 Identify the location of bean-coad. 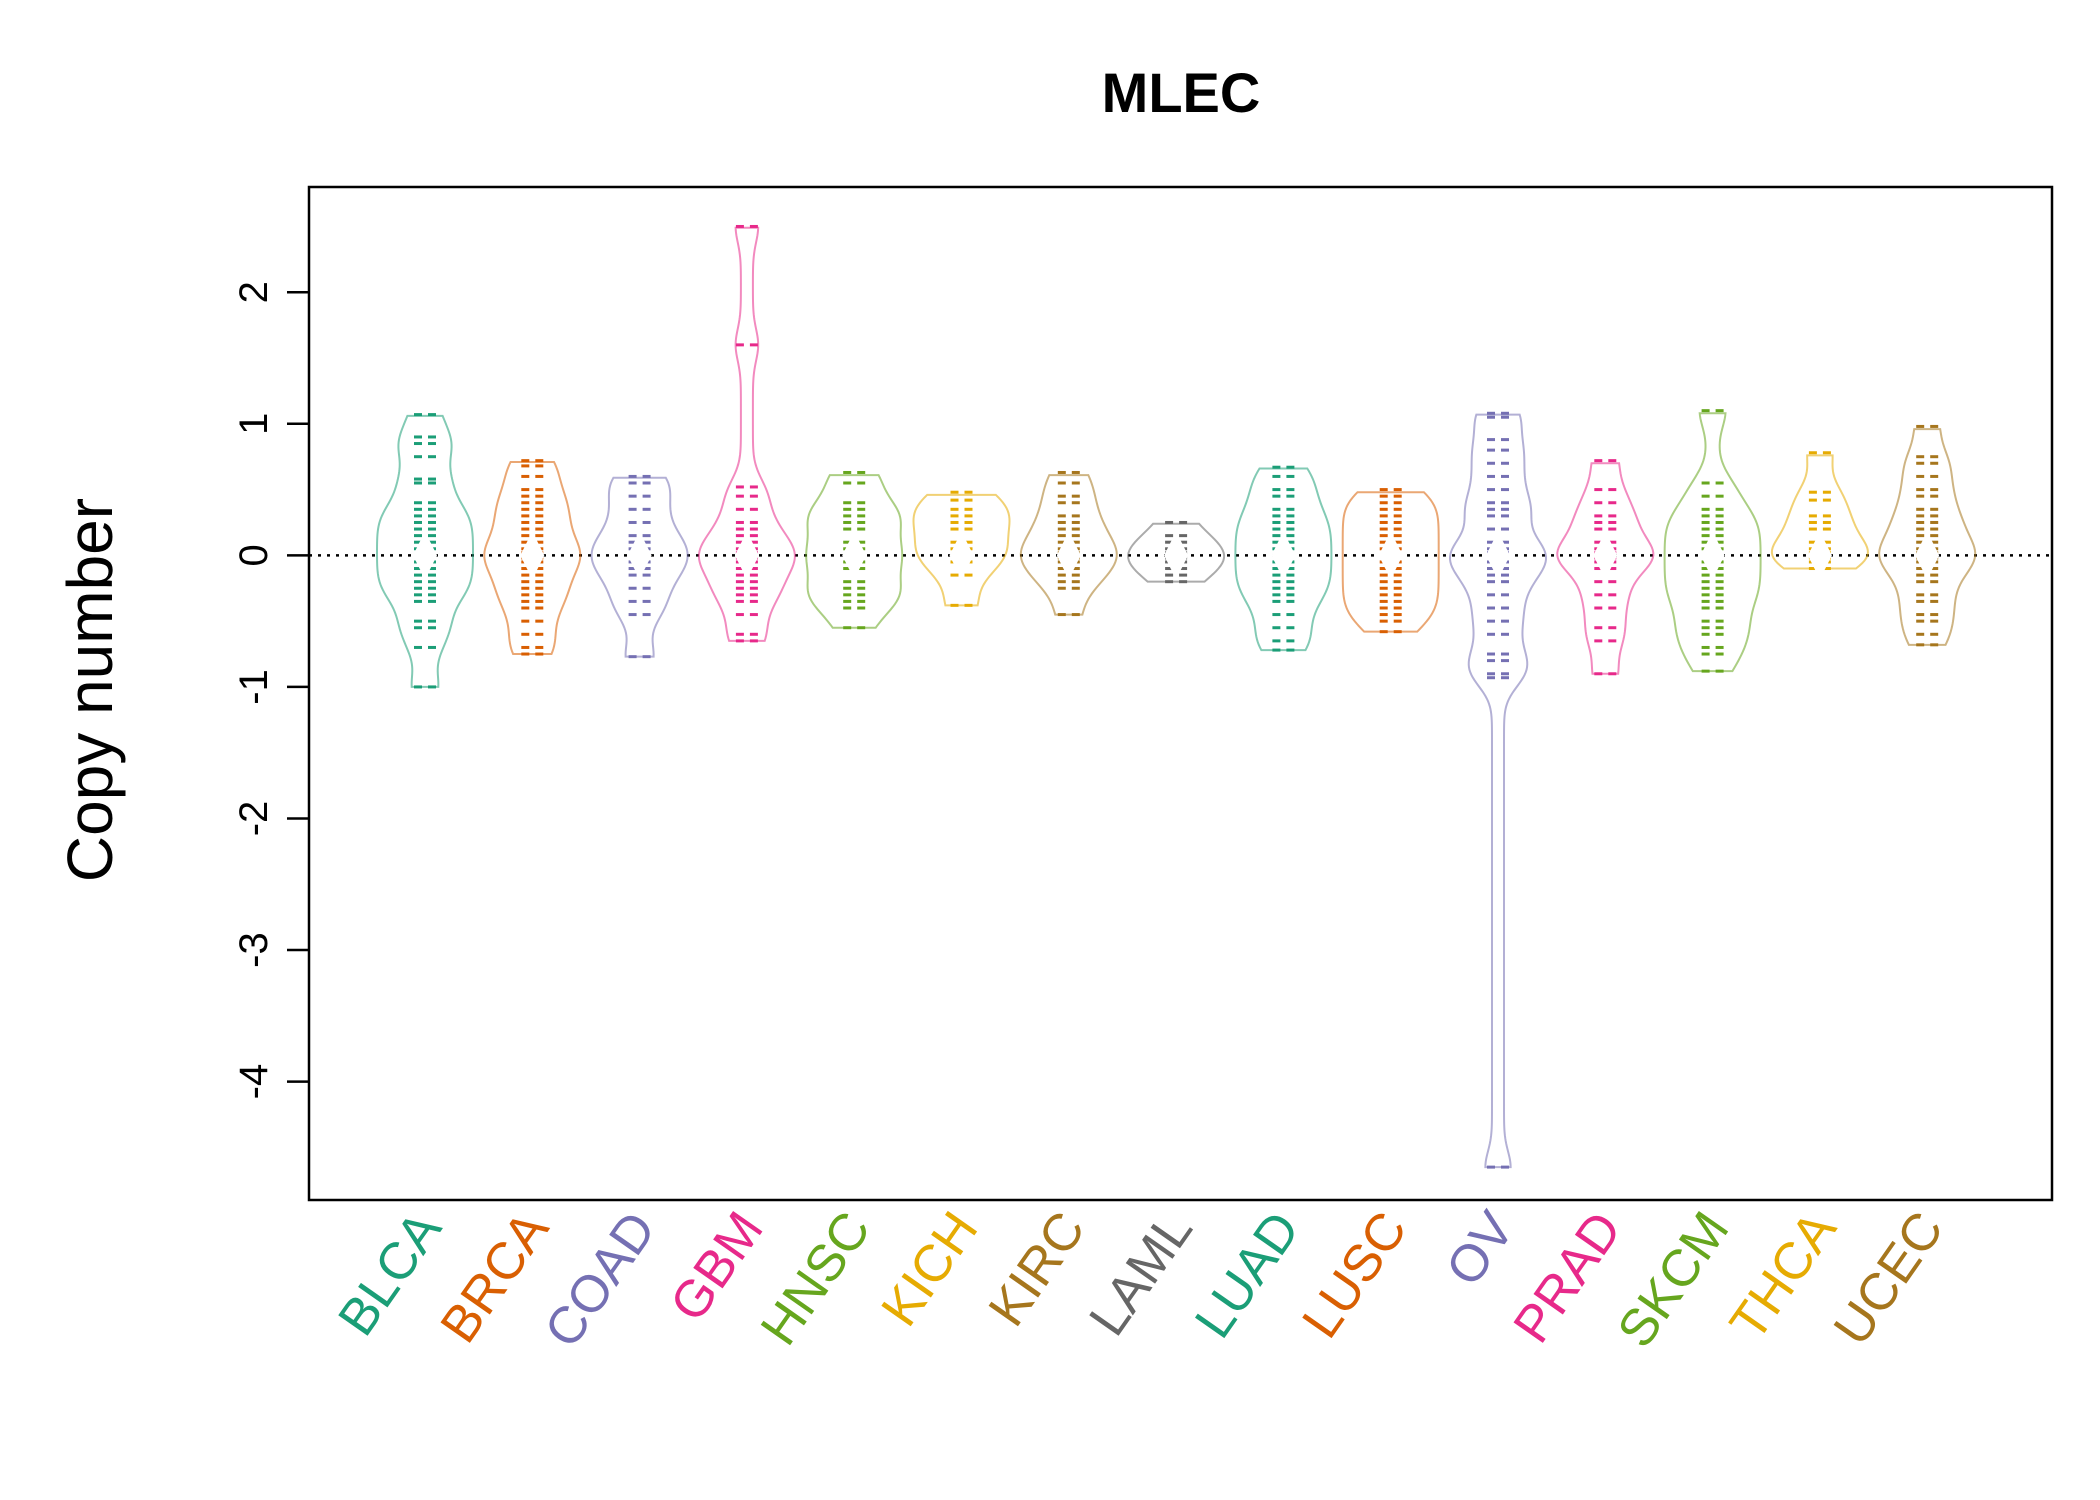
(639, 566).